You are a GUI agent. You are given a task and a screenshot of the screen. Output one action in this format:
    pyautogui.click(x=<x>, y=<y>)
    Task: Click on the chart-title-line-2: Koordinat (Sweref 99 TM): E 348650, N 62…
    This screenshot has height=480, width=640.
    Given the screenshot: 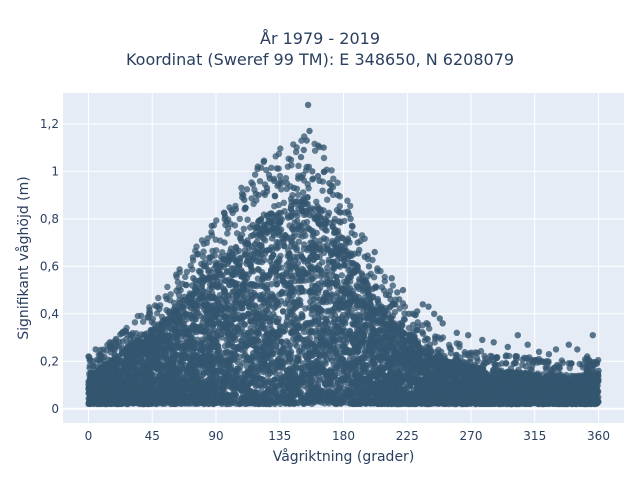 What is the action you would take?
    pyautogui.click(x=320, y=59)
    